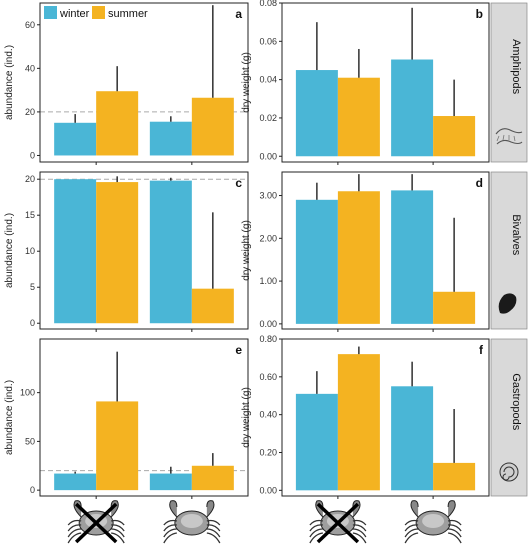 The height and width of the screenshot is (550, 528). What do you see at coordinates (509, 250) in the screenshot?
I see `strip-bivalves: Bivalves` at bounding box center [509, 250].